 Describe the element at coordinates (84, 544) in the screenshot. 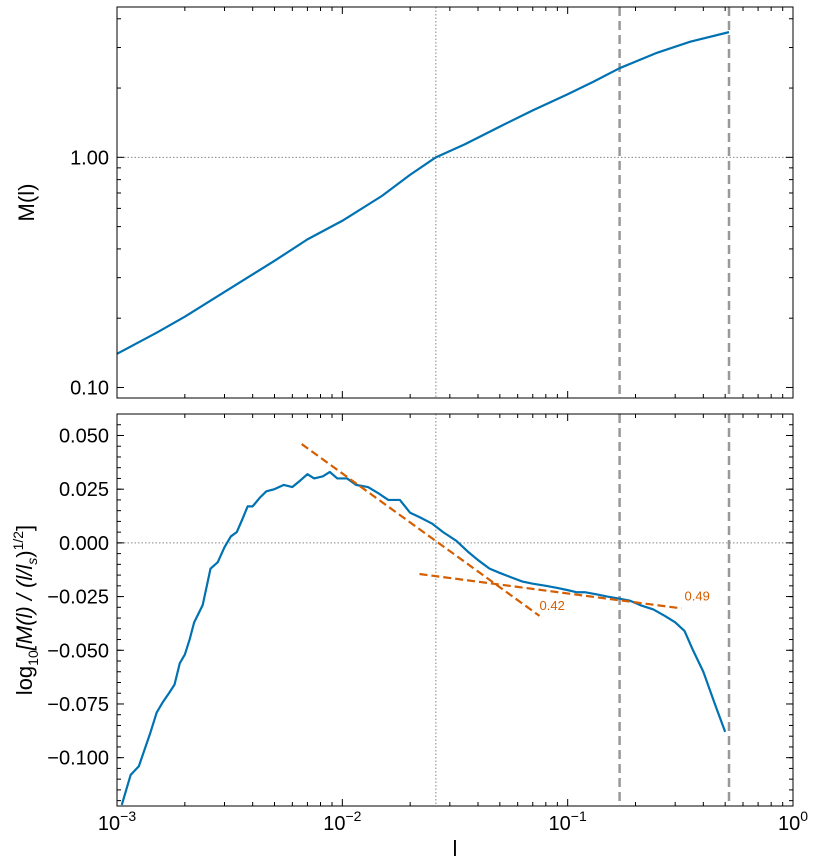

I see `bottom-y-tick-label: 0.000` at that location.